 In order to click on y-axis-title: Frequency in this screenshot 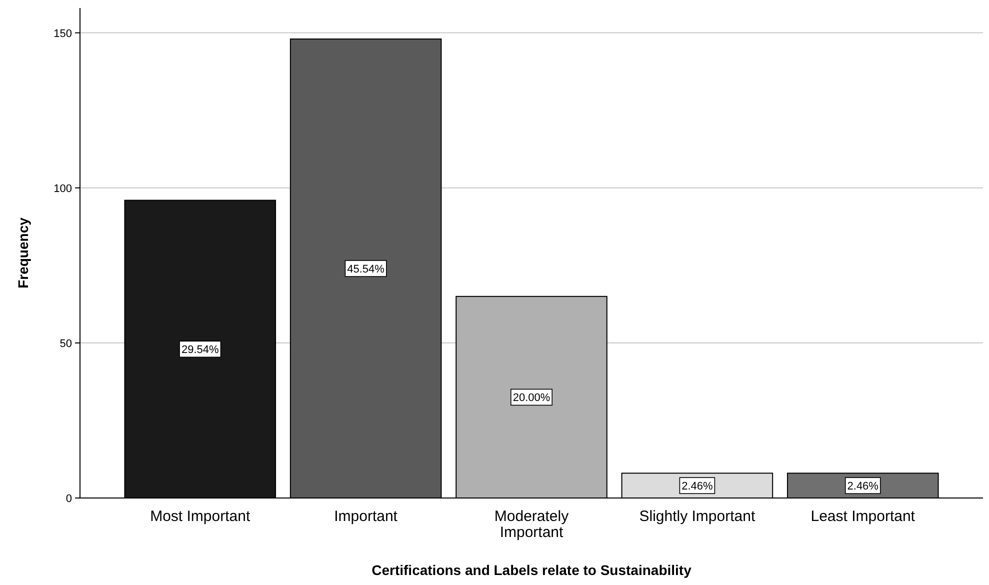, I will do `click(23, 252)`.